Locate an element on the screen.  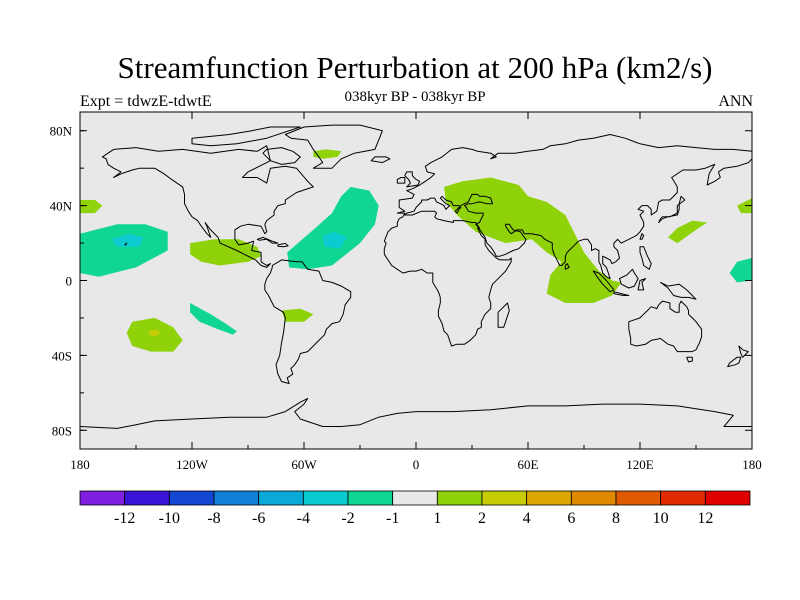
coastline-greenland is located at coordinates (333, 146).